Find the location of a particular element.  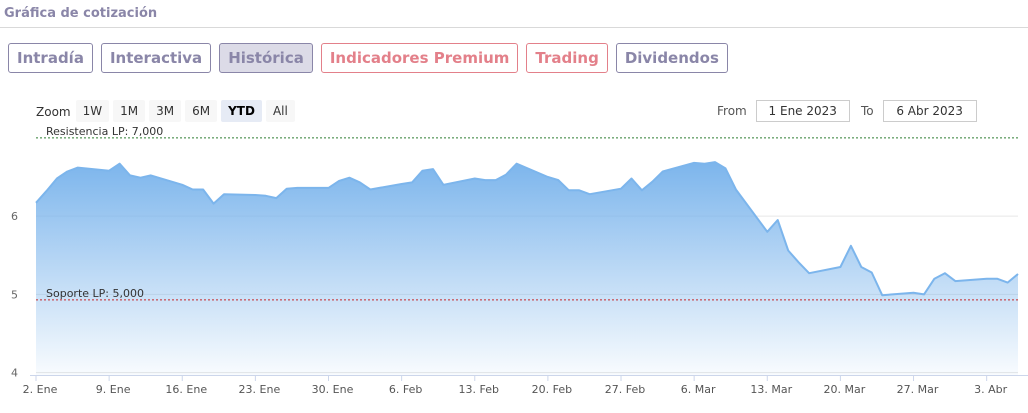

x-tick-label: 16. Ene is located at coordinates (186, 389).